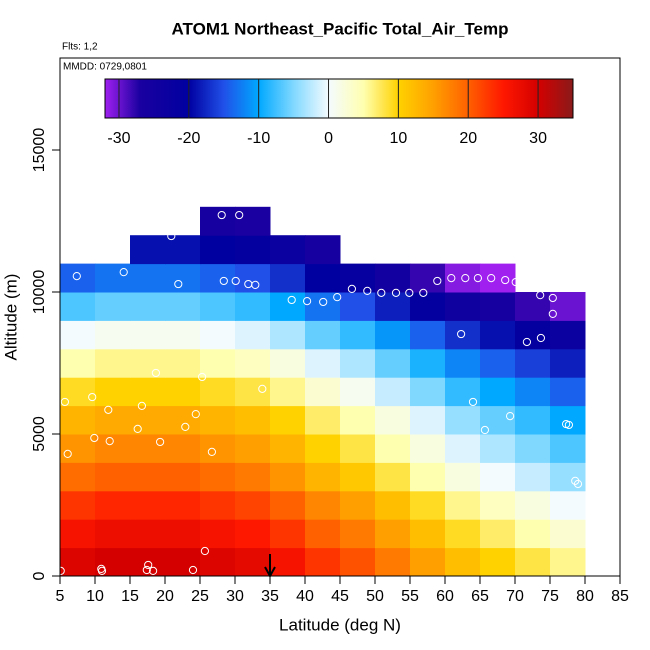  What do you see at coordinates (39, 292) in the screenshot?
I see `y-tick-label: 10000` at bounding box center [39, 292].